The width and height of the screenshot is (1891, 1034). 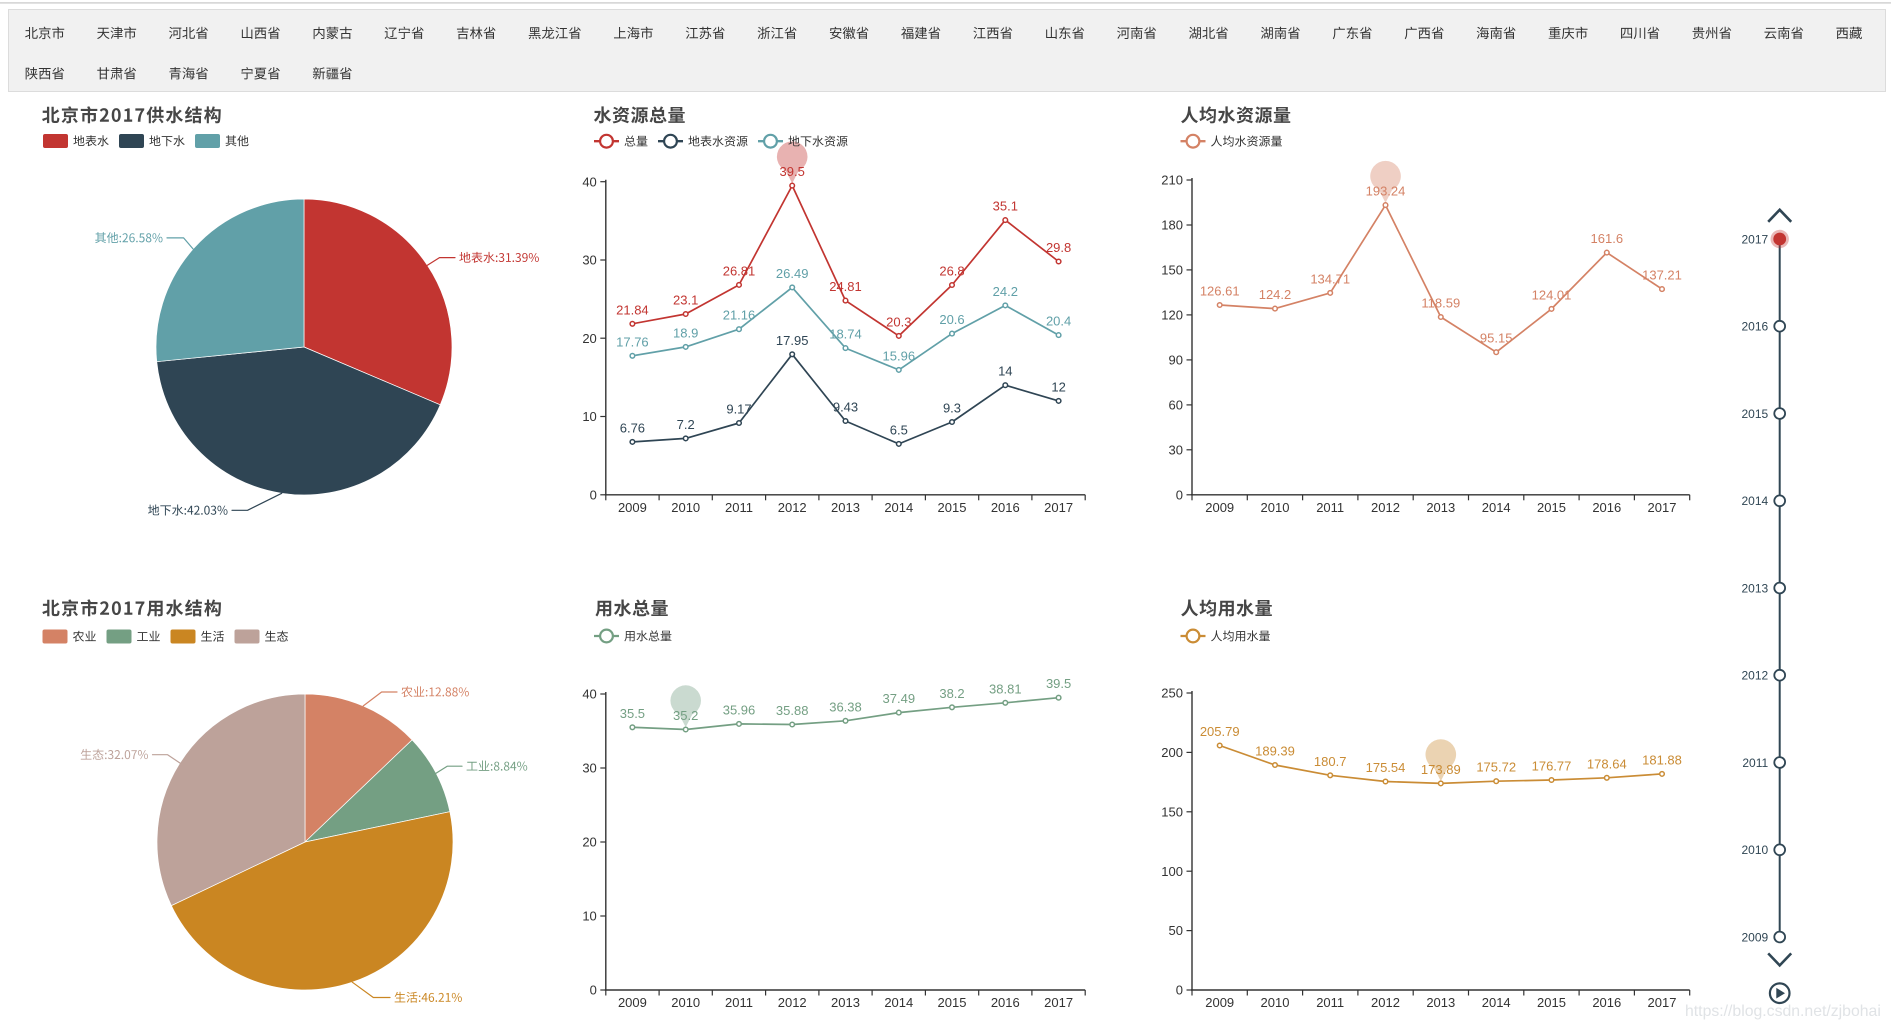 What do you see at coordinates (632, 427) in the screenshot?
I see `svg-text: 6.76` at bounding box center [632, 427].